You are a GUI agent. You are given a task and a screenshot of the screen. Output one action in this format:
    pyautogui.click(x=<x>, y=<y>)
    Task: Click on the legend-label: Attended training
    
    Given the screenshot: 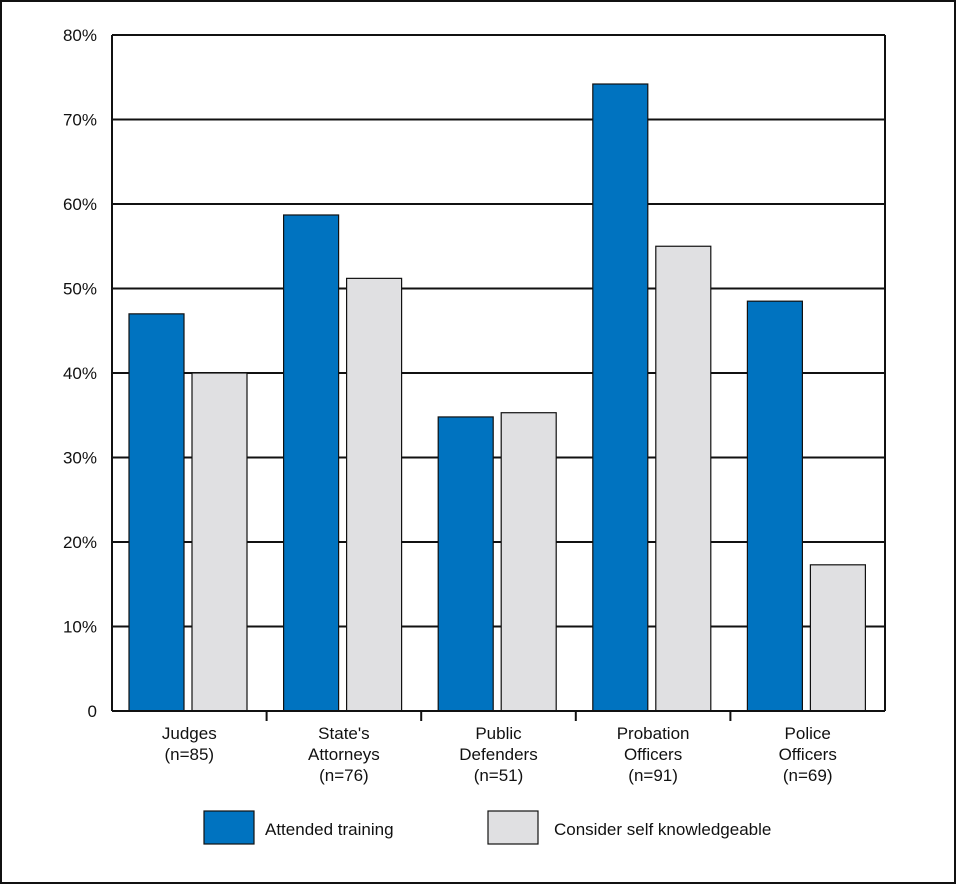 What is the action you would take?
    pyautogui.click(x=329, y=829)
    